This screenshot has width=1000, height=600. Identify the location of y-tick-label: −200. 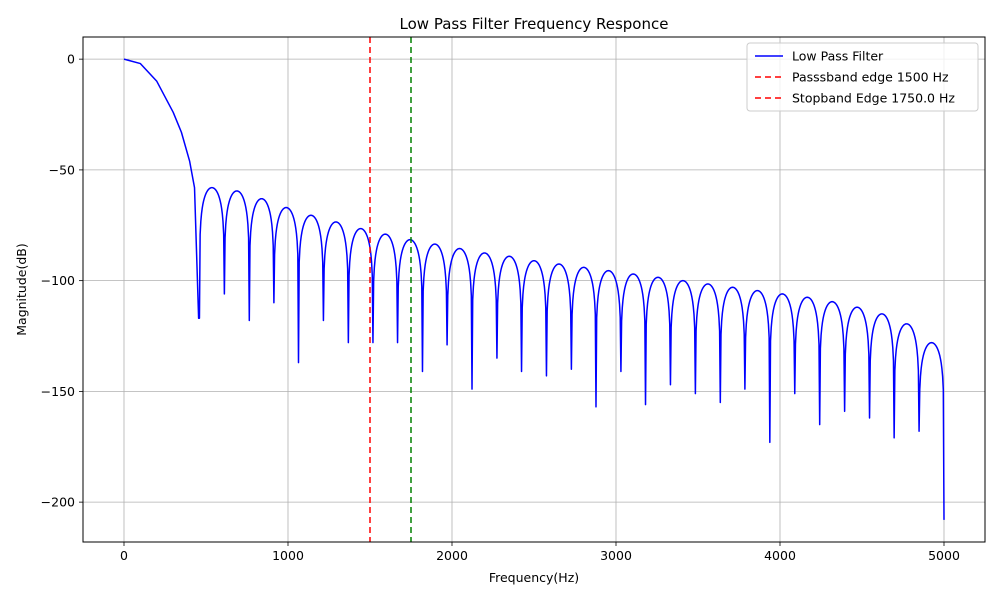
(58, 502).